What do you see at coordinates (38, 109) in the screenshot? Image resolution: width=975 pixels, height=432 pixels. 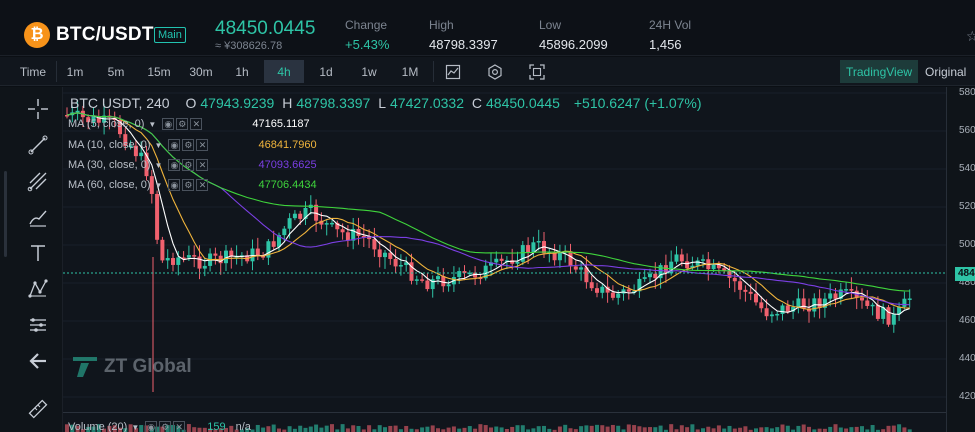 I see `crosshair-icon` at bounding box center [38, 109].